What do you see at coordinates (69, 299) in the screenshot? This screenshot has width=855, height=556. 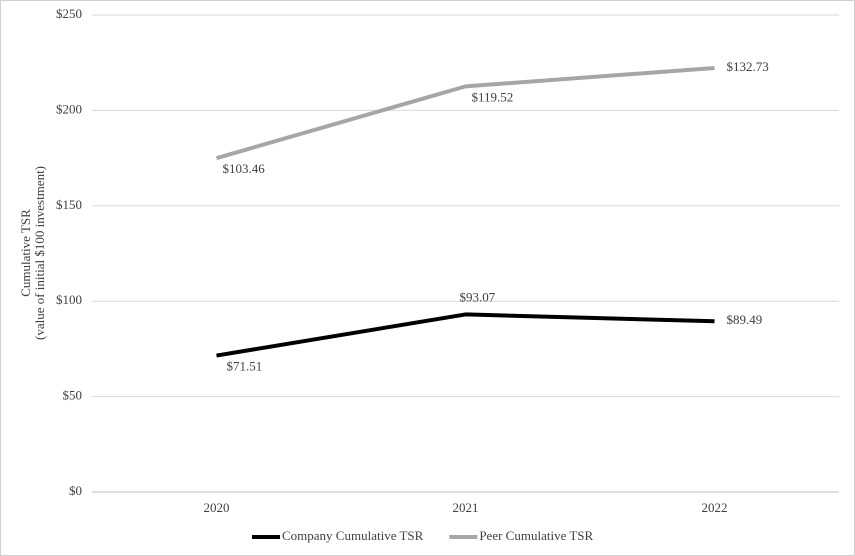 I see `y-tick-label: $100` at bounding box center [69, 299].